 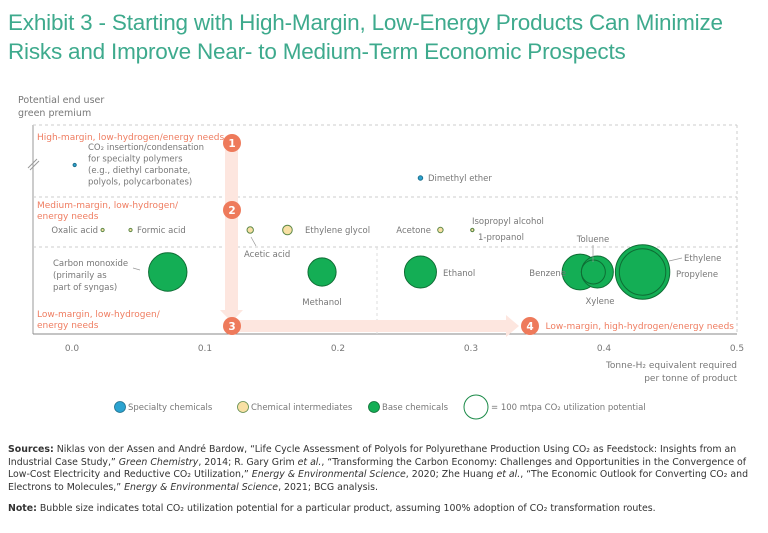 I want to click on legend-size-label: = 100 mtpa CO₂ utilization potential, so click(x=568, y=408).